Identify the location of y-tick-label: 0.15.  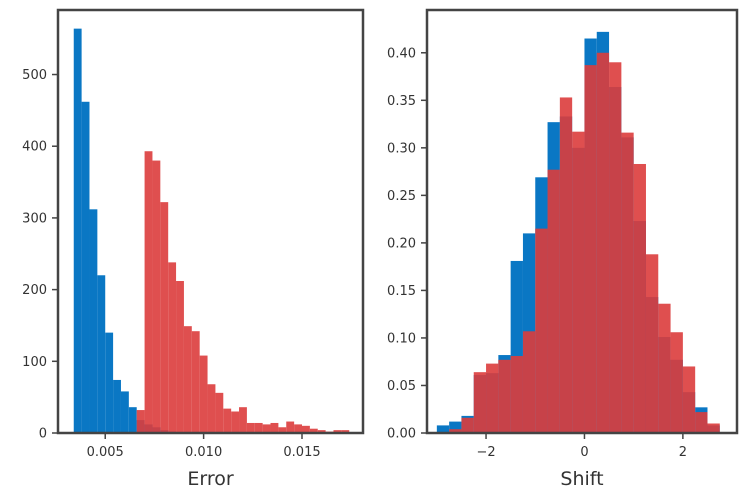
(401, 291).